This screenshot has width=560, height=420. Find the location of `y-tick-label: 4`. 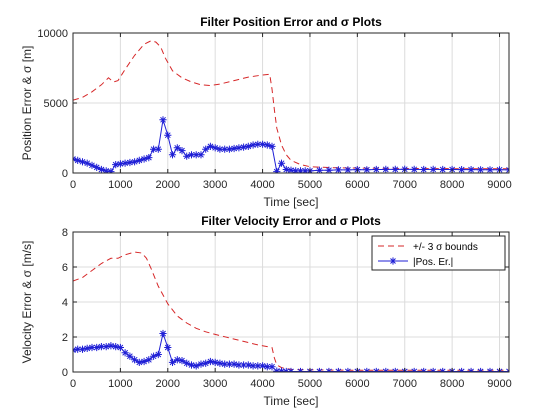

y-tick-label: 4 is located at coordinates (65, 303).